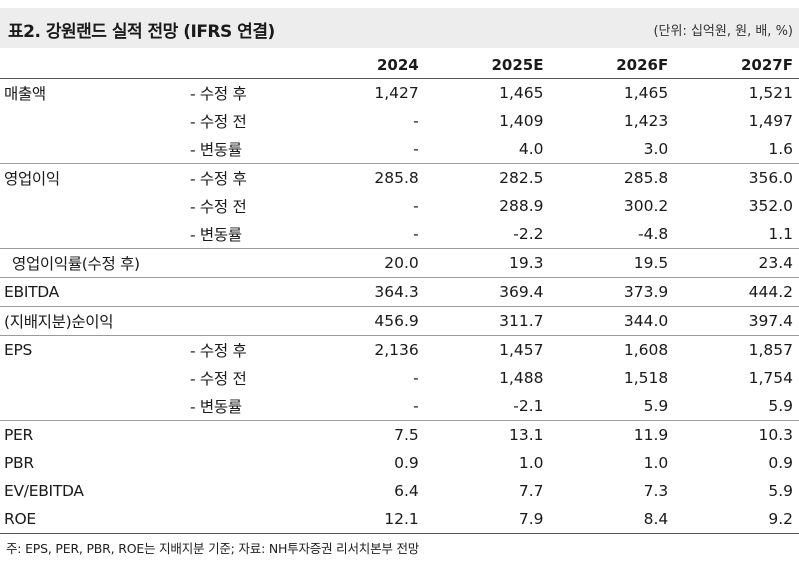  What do you see at coordinates (44, 491) in the screenshot?
I see `row-label: EV/EBITDA` at bounding box center [44, 491].